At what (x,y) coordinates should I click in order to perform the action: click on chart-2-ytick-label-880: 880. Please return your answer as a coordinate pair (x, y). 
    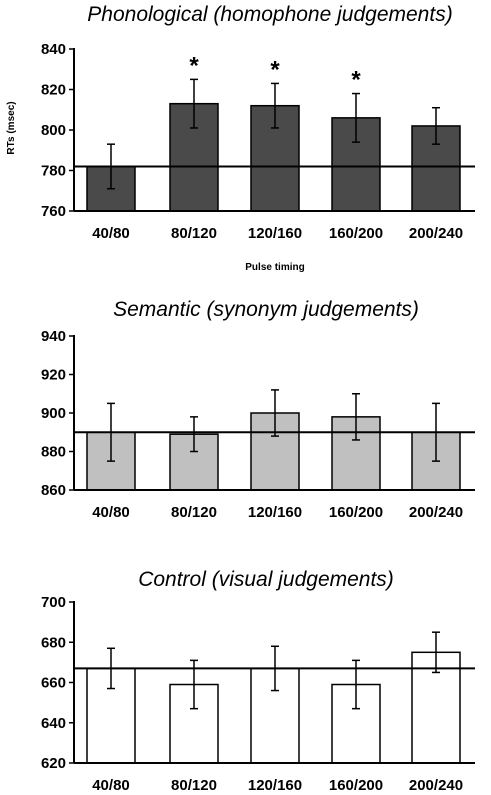
    Looking at the image, I should click on (53, 452).